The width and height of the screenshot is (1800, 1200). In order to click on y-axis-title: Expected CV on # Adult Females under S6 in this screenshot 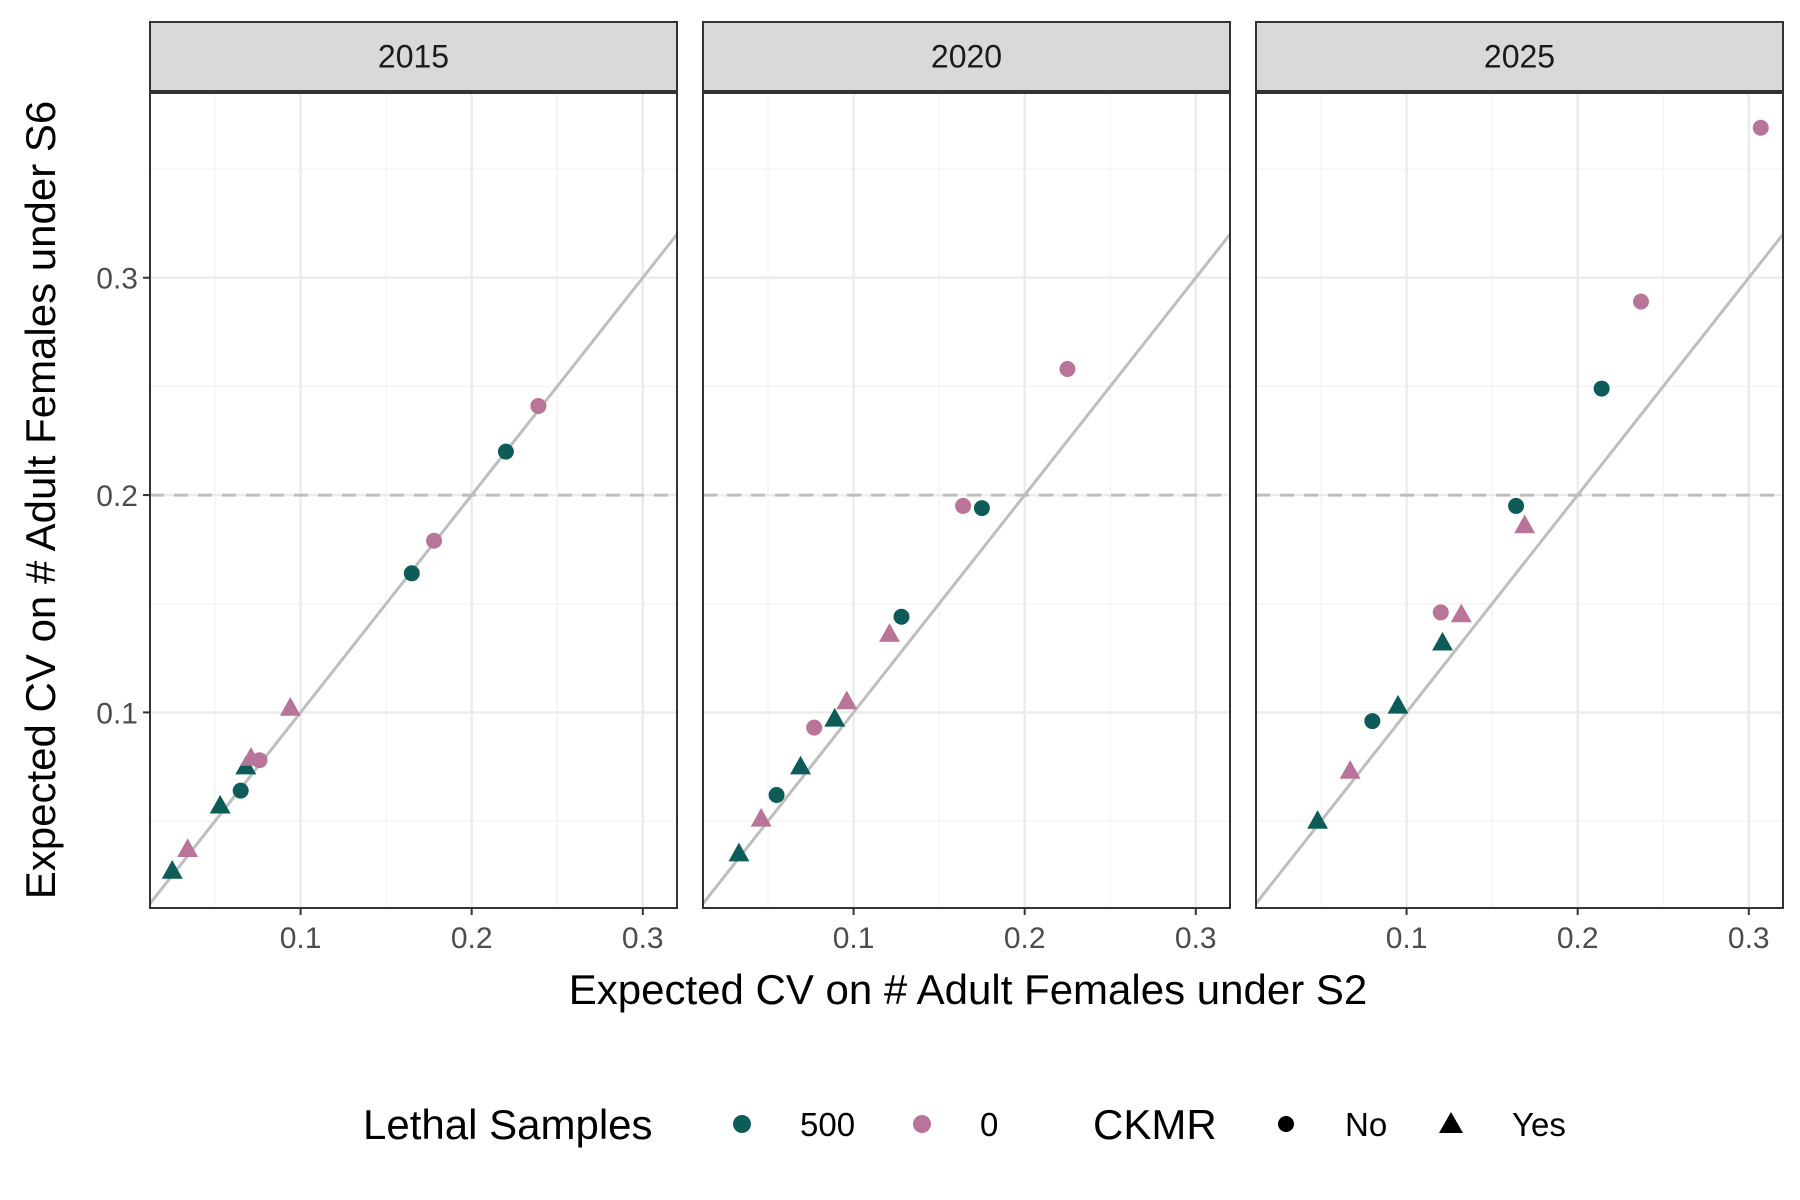, I will do `click(40, 500)`.